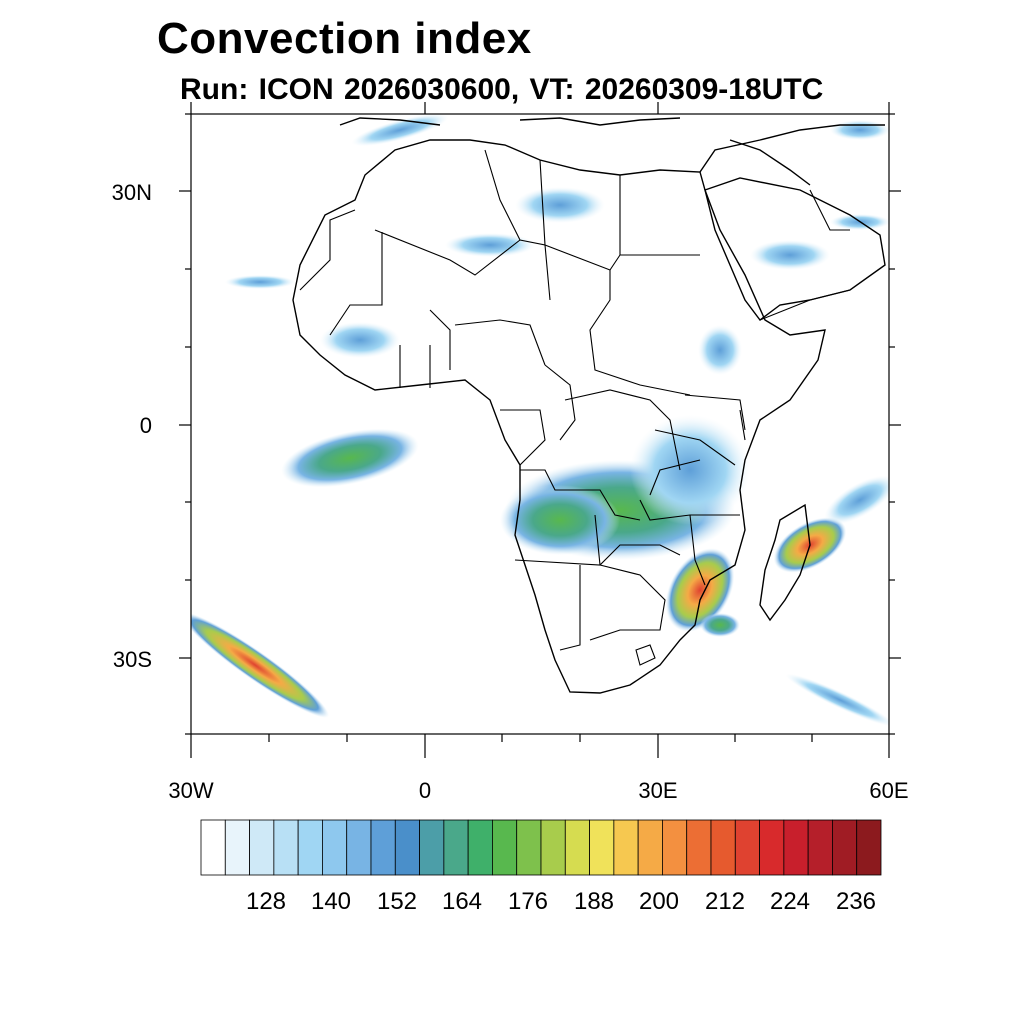  I want to click on lon-label-30e: 30E, so click(658, 790).